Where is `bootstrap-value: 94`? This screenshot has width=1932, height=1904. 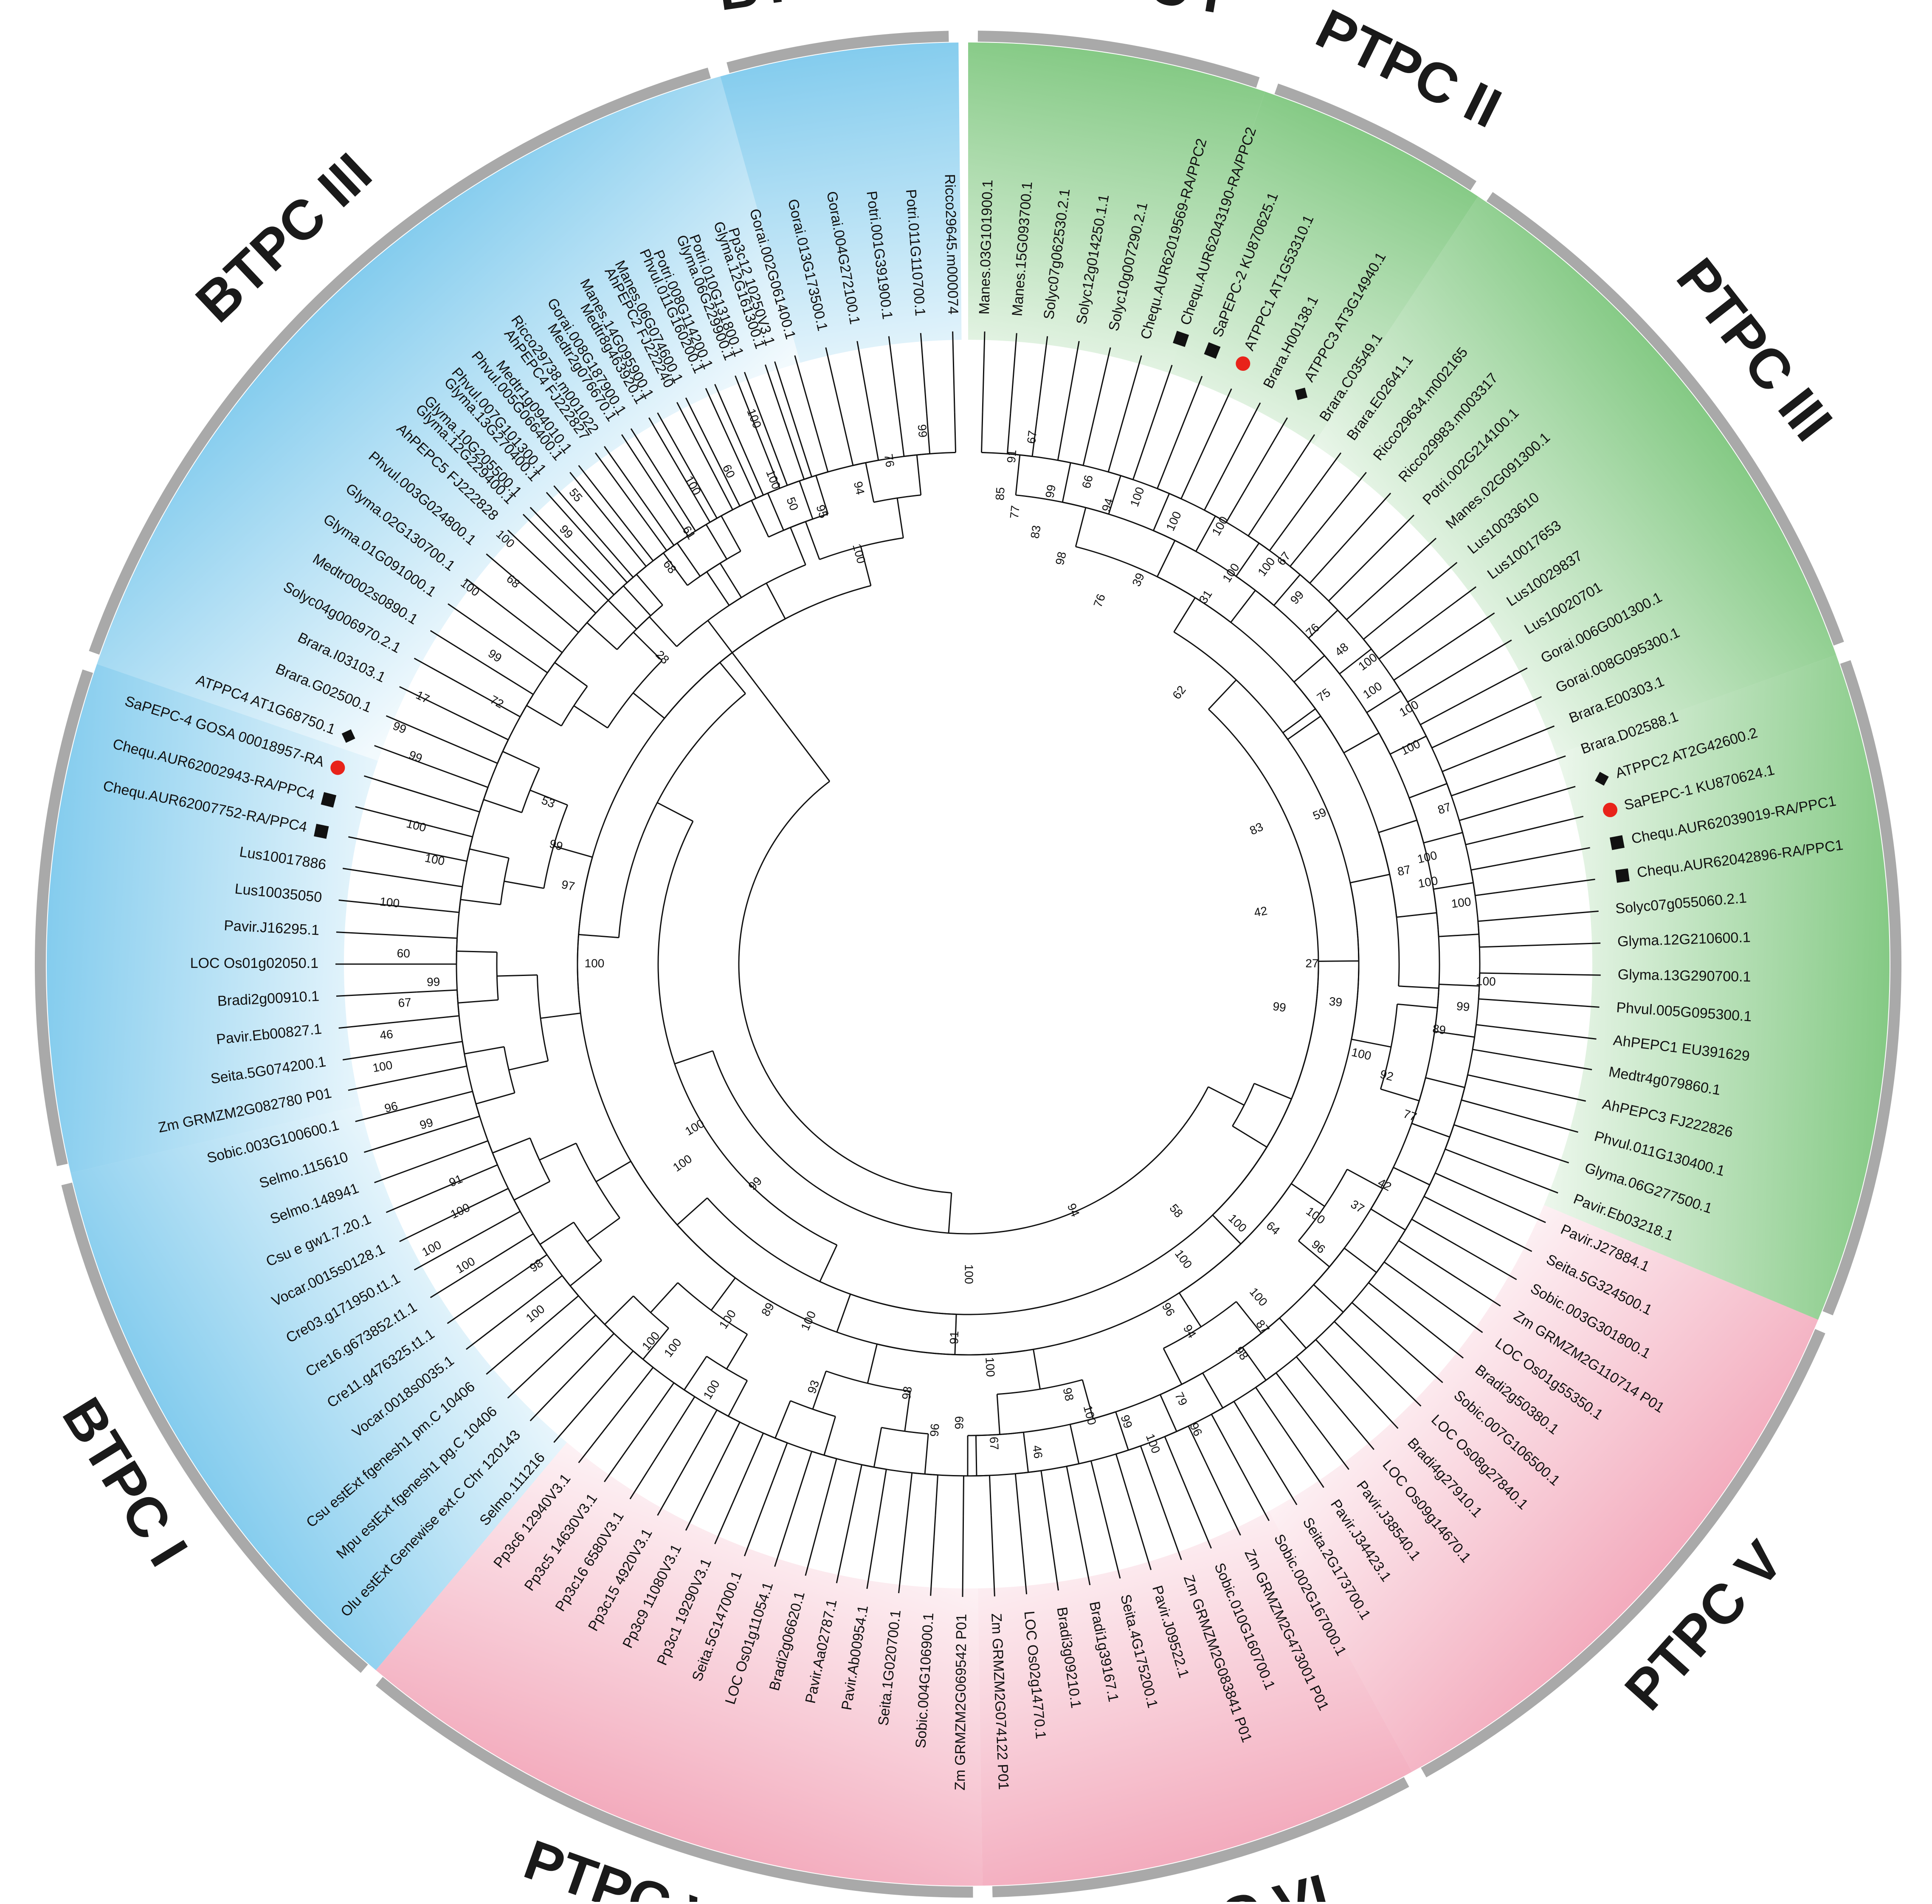 bootstrap-value: 94 is located at coordinates (1073, 1210).